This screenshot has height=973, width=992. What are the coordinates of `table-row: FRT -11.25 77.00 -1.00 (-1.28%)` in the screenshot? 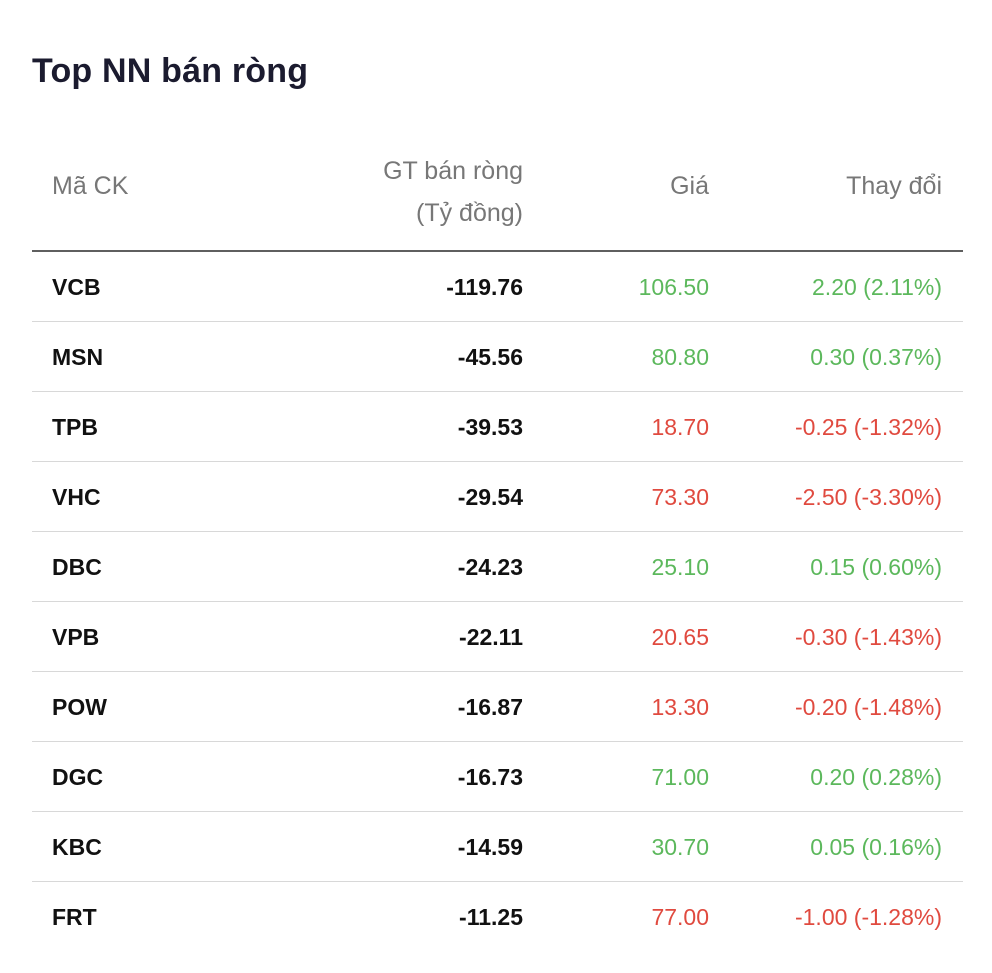 It's located at (497, 916).